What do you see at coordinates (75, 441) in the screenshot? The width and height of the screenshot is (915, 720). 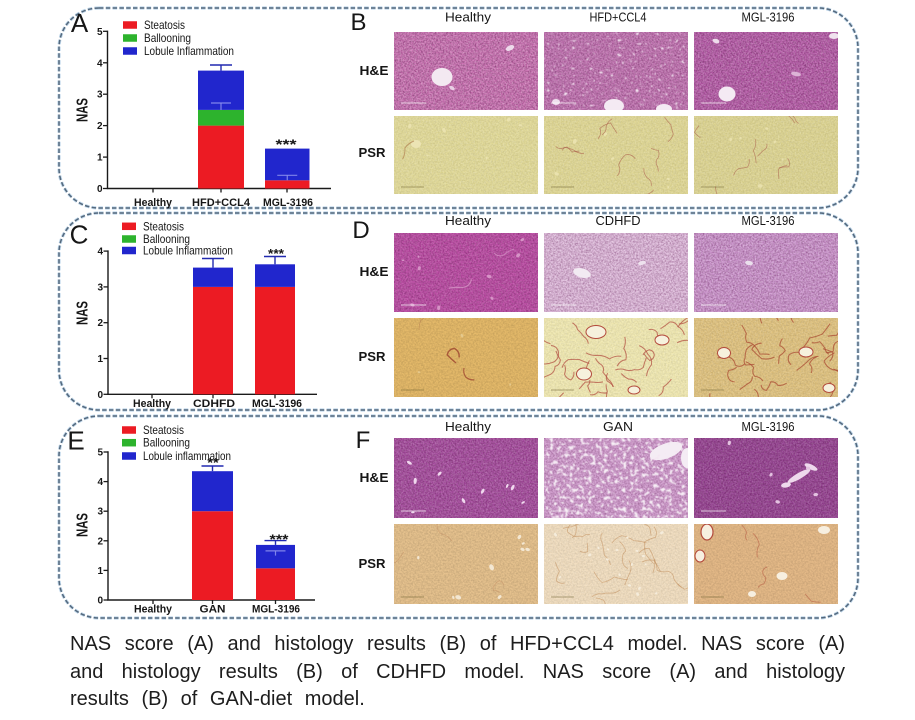 I see `svg-text: E` at bounding box center [75, 441].